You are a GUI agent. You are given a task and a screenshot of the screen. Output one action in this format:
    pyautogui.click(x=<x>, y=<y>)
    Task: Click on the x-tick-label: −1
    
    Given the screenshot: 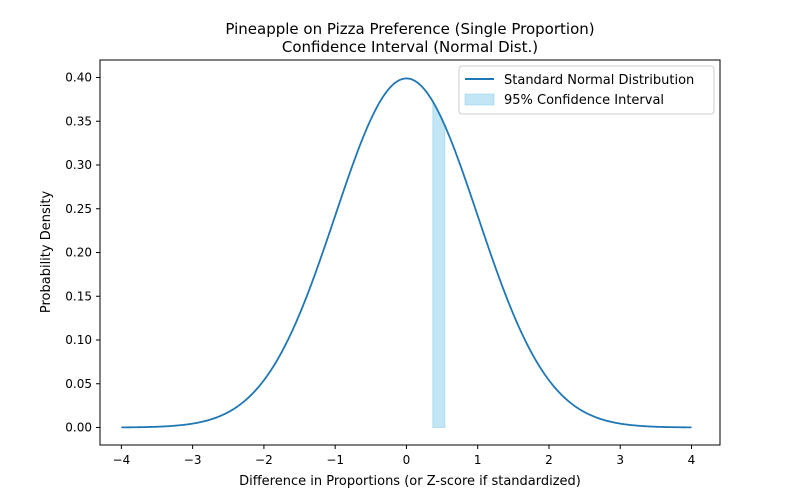 What is the action you would take?
    pyautogui.click(x=335, y=460)
    